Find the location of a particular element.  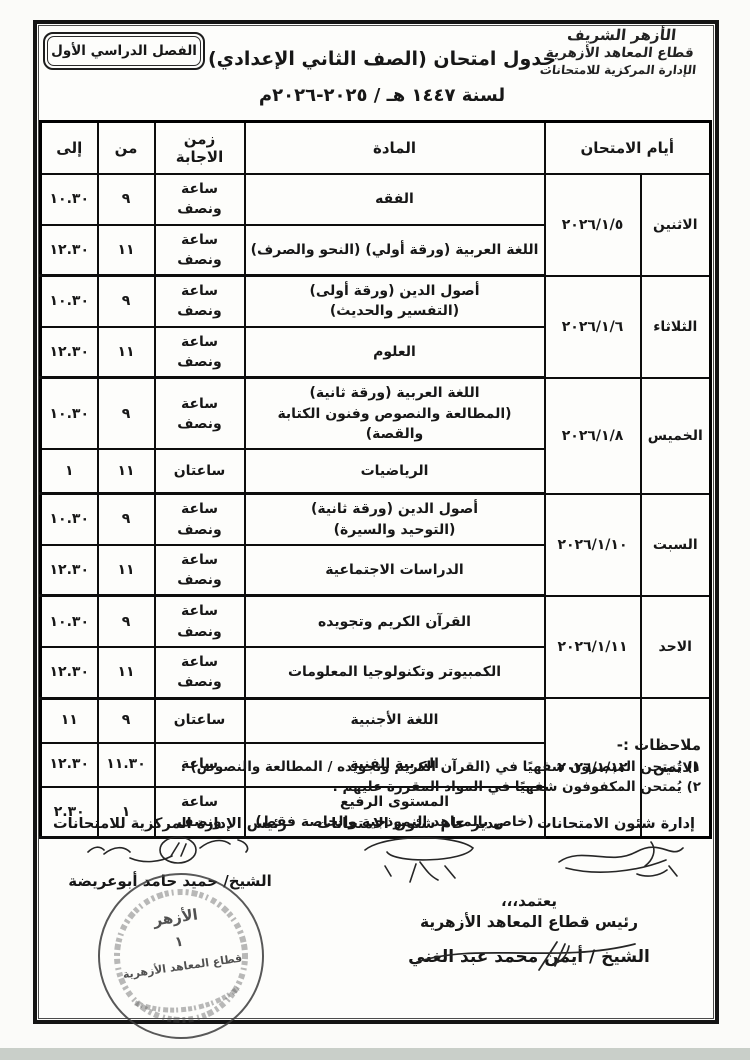

approval-word: يعتمد،،، is located at coordinates (529, 901).